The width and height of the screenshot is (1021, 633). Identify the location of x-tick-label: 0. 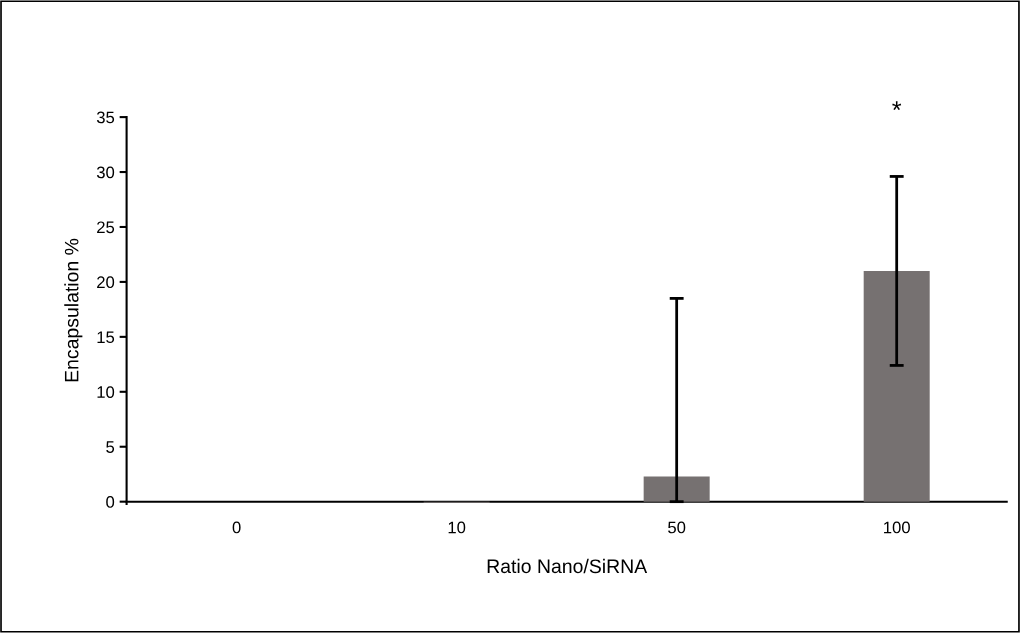
(236, 527).